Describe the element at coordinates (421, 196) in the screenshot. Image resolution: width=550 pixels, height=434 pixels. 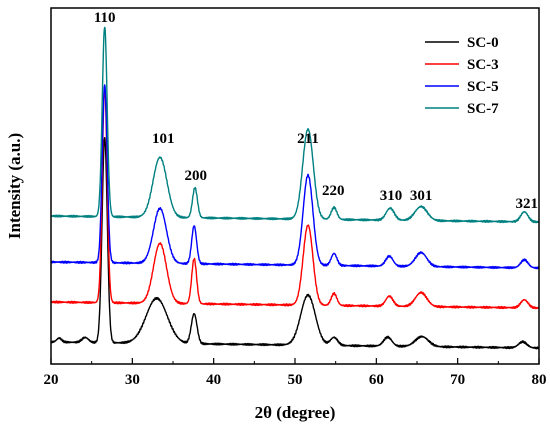
I see `peak-label-301: 301` at that location.